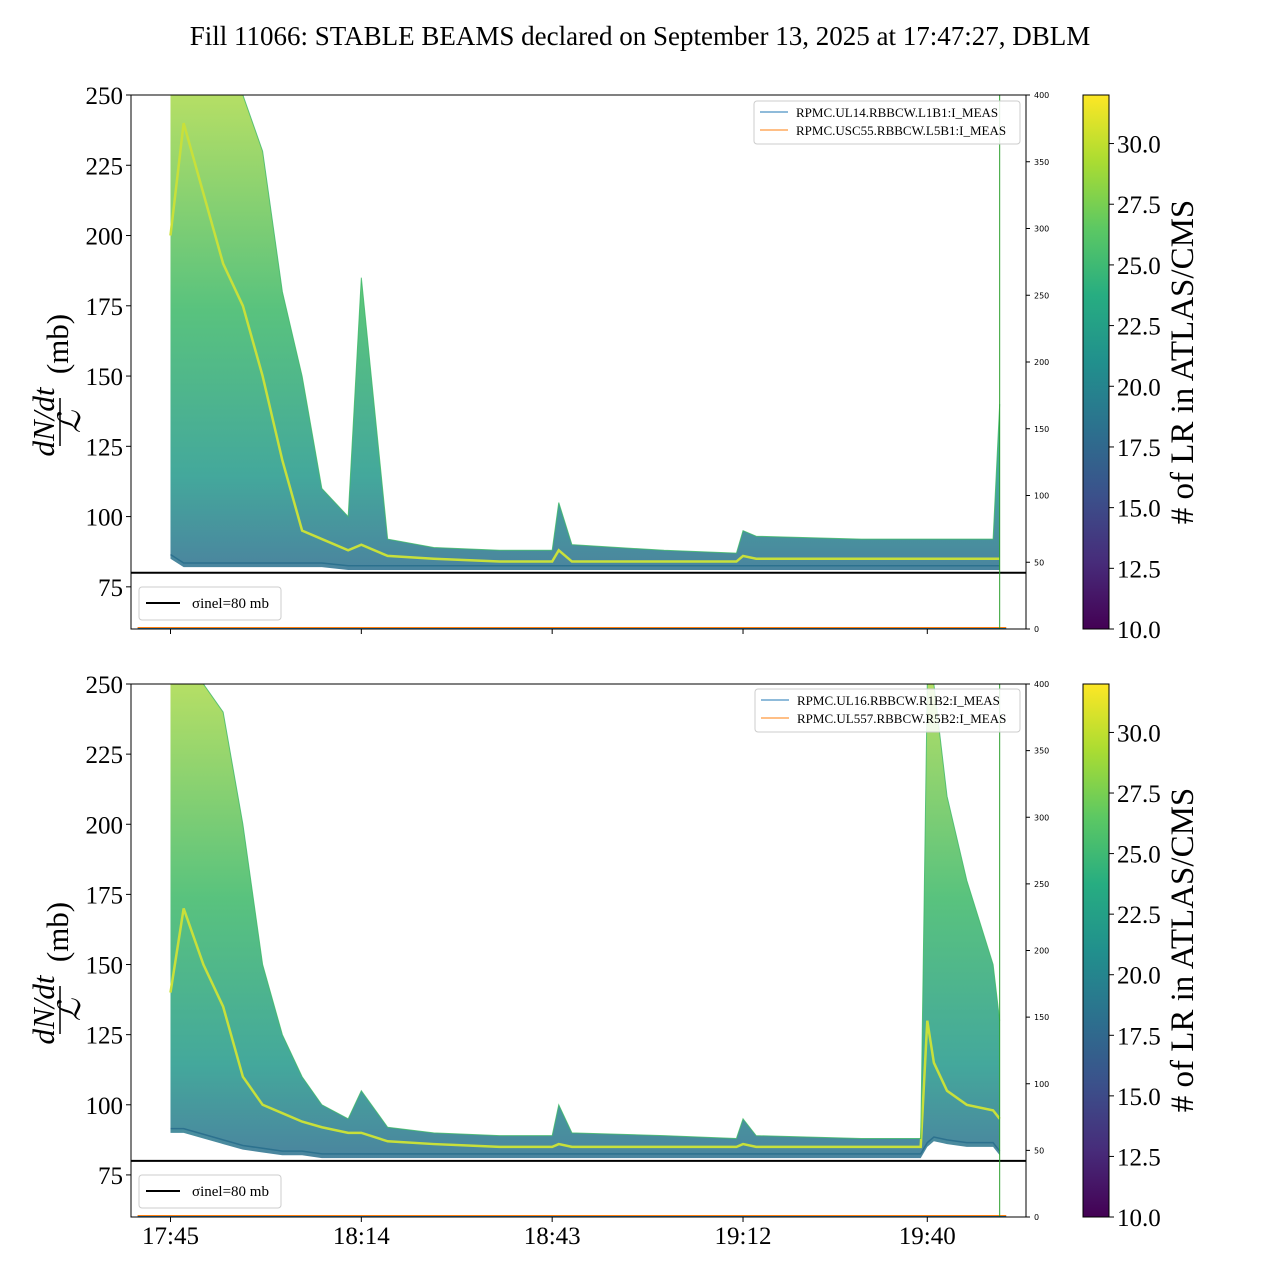  Describe the element at coordinates (548, 631) in the screenshot. I see `top-x-axis` at that location.